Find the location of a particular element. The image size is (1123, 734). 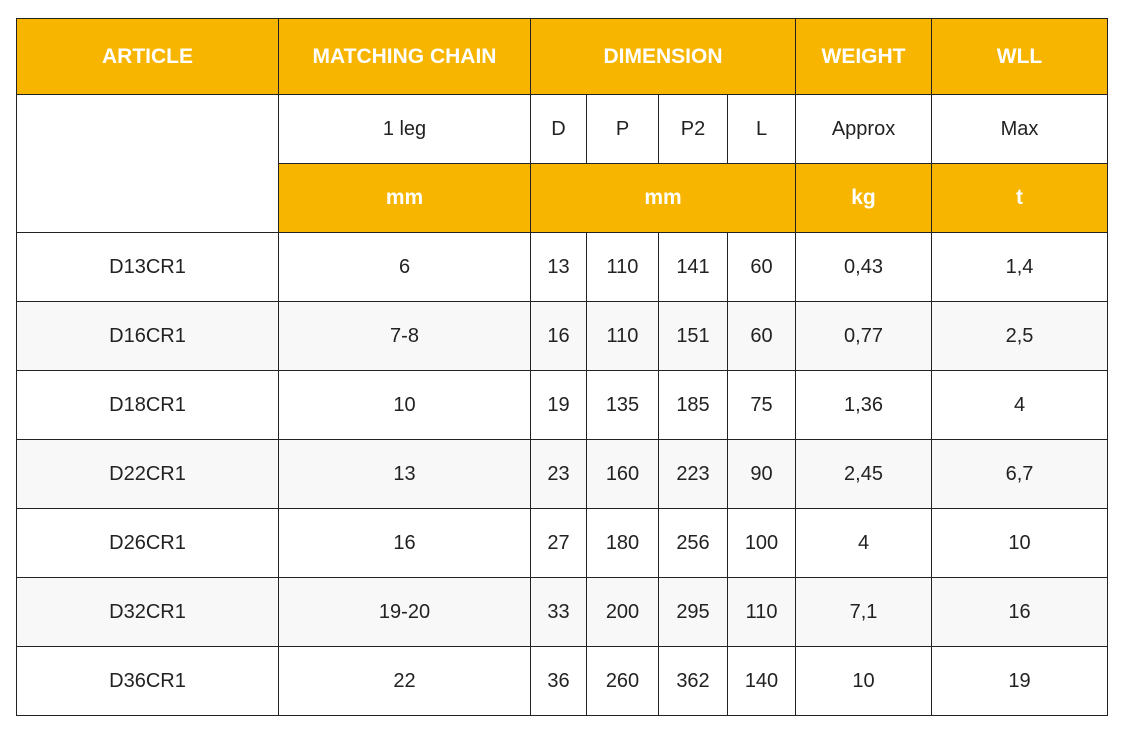

cell-matching-chain: 7-8 is located at coordinates (404, 336).